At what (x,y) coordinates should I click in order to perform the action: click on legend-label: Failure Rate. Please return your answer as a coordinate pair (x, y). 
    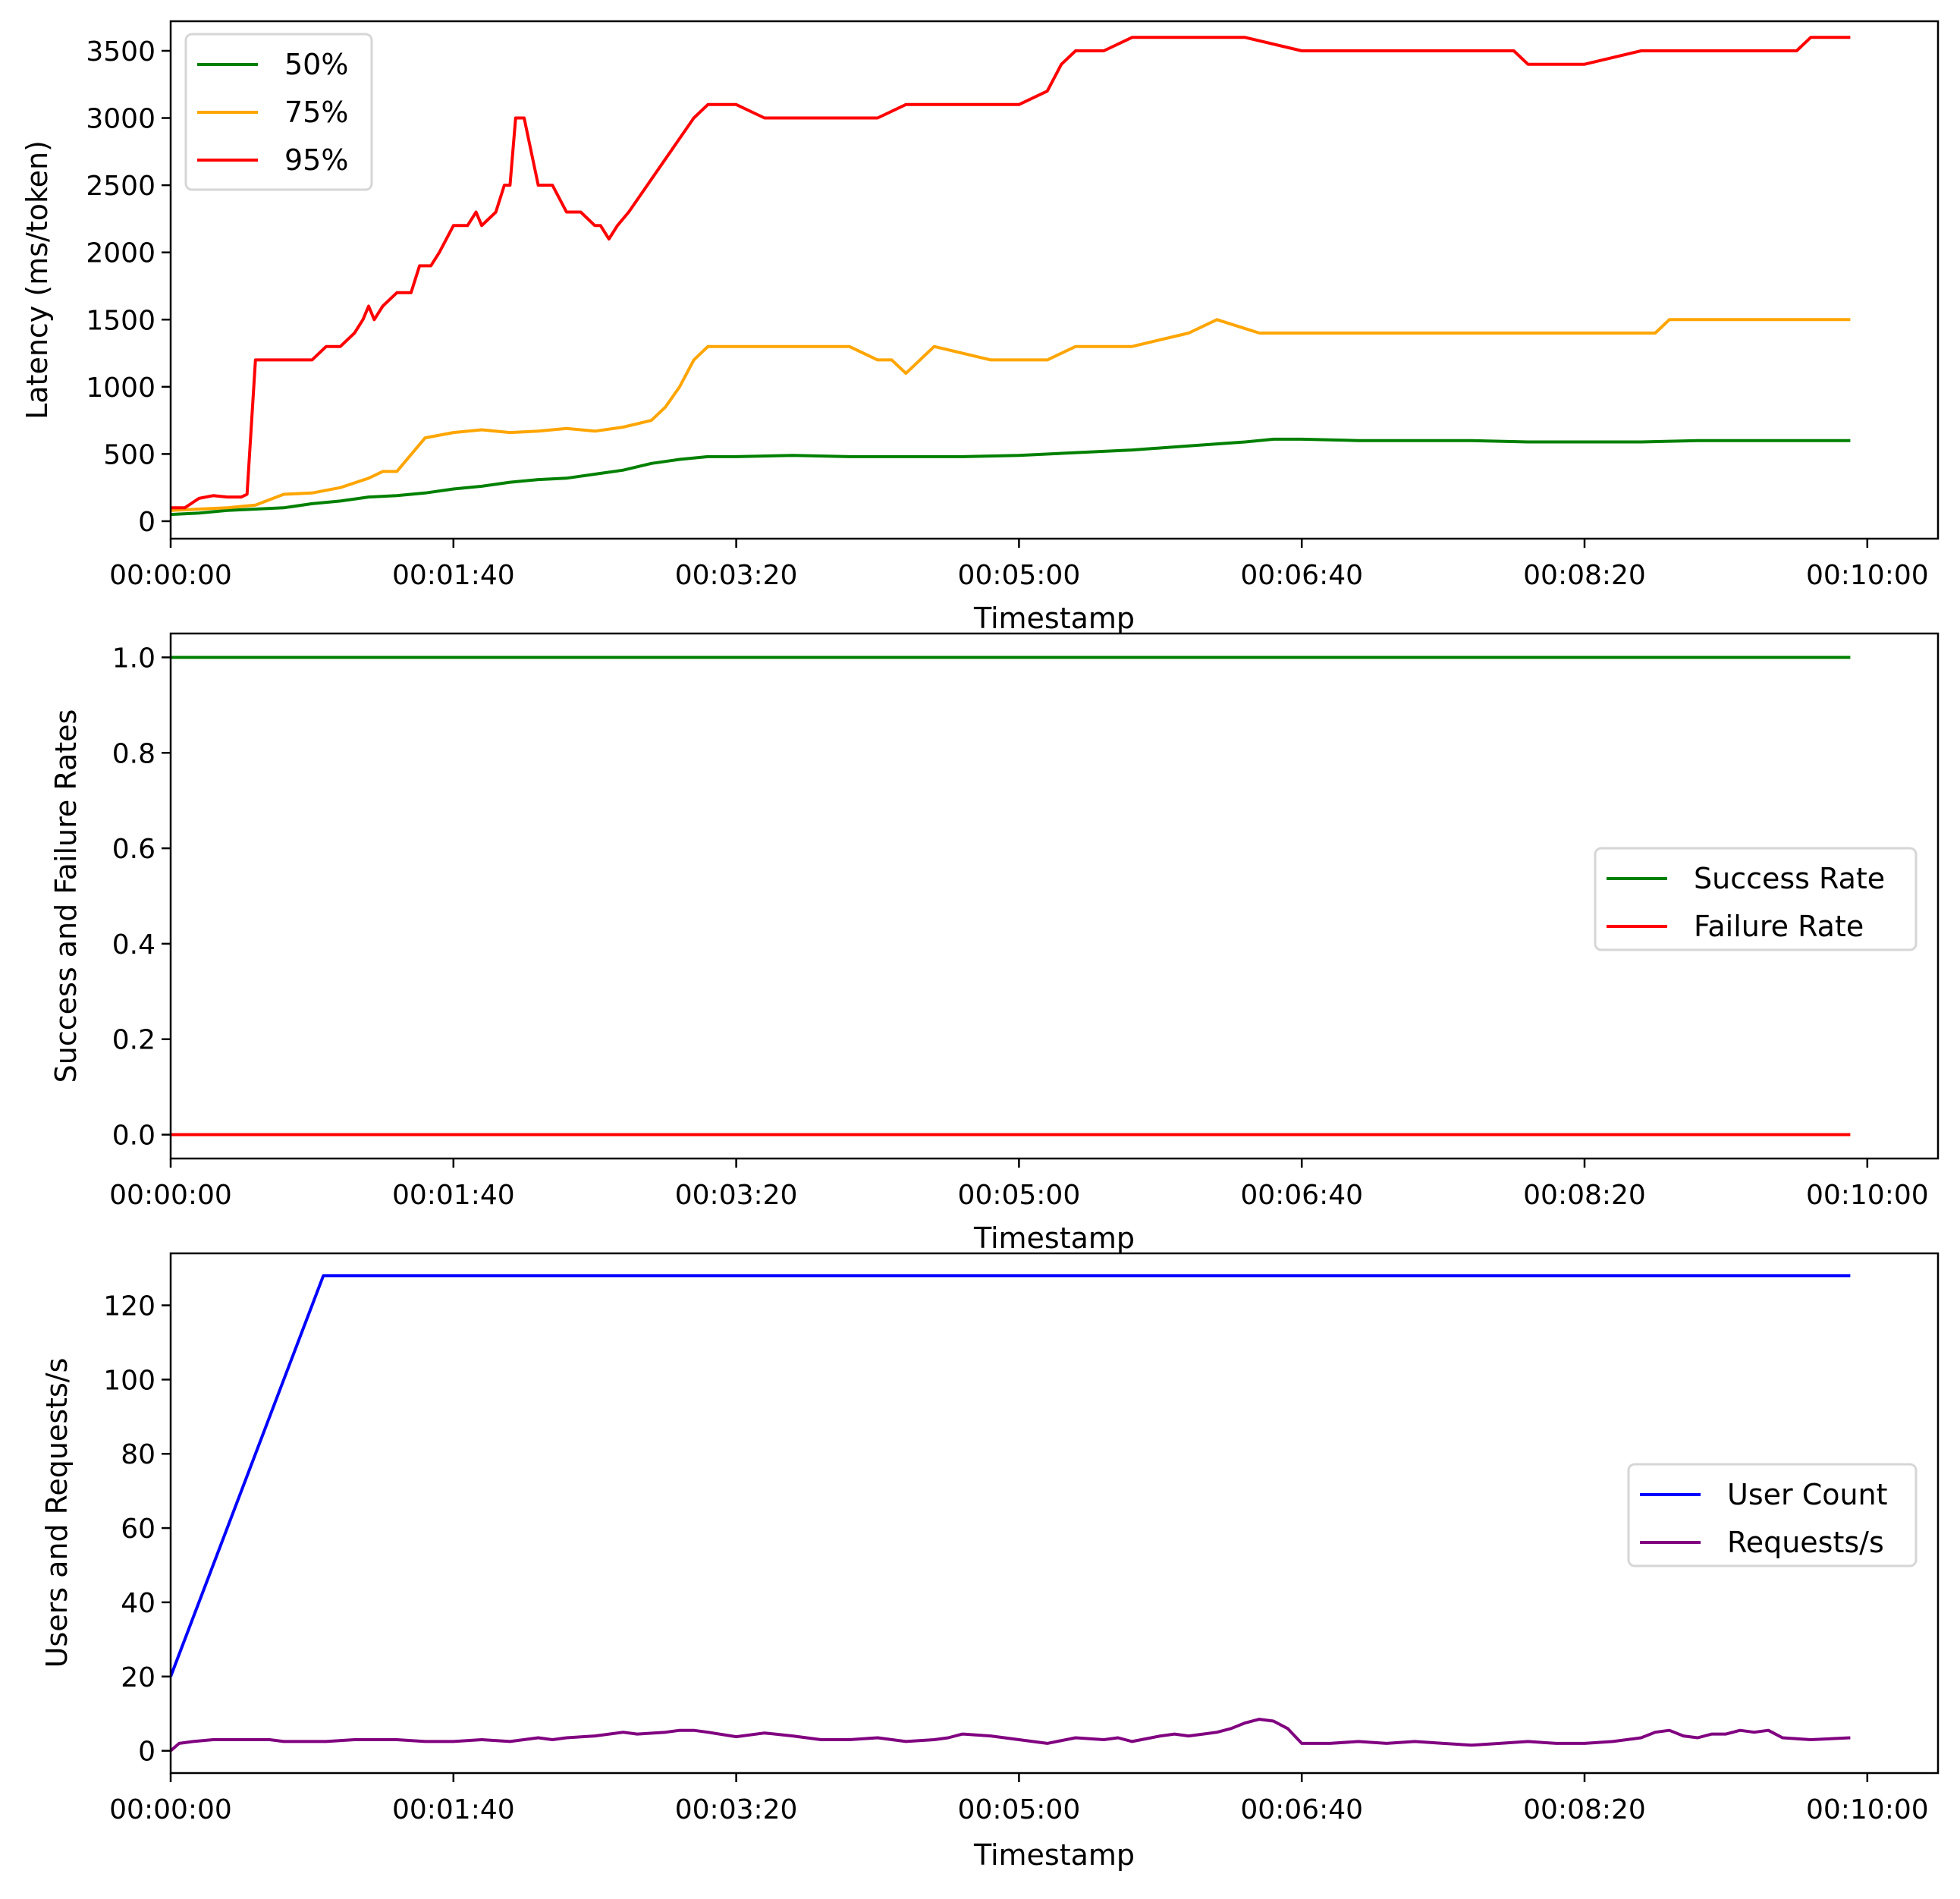
    Looking at the image, I should click on (1779, 926).